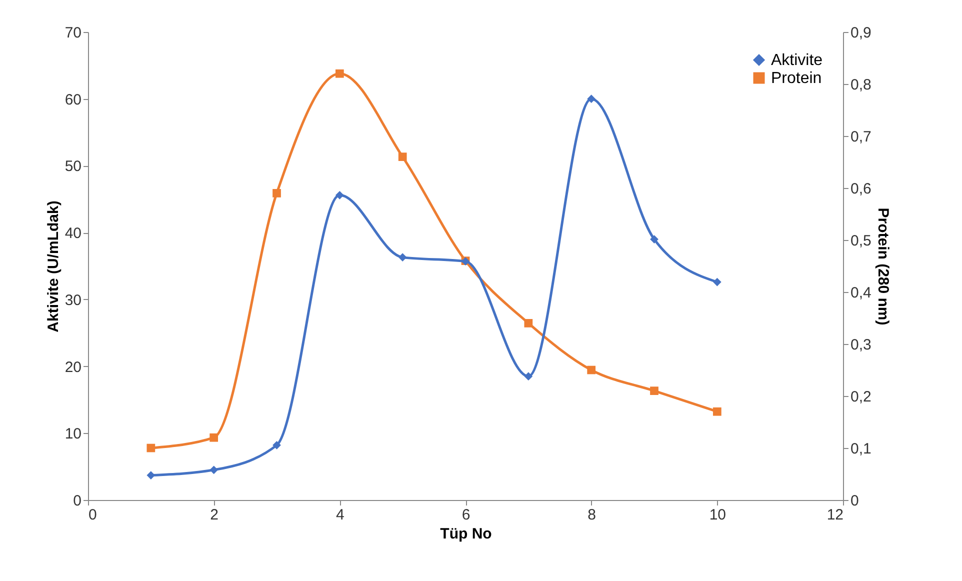 This screenshot has width=962, height=581. I want to click on y-tick-label: 50, so click(73, 167).